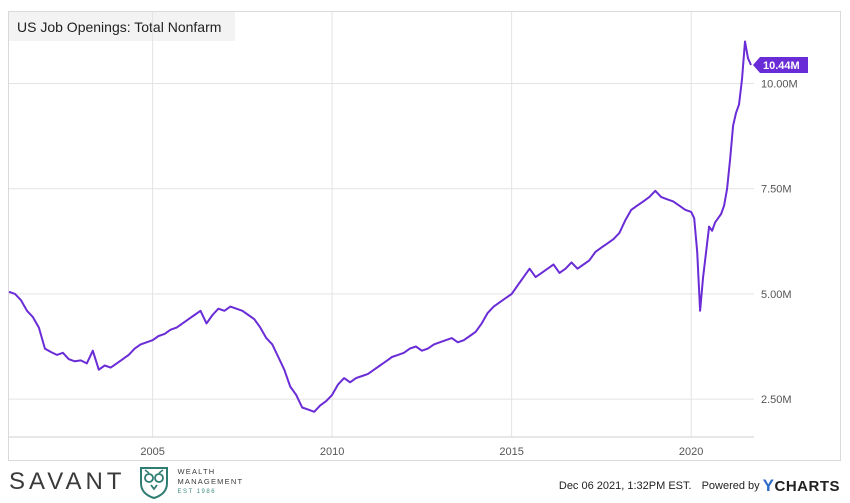 The width and height of the screenshot is (850, 503). What do you see at coordinates (801, 485) in the screenshot?
I see `ycharts-logo: YCHARTS` at bounding box center [801, 485].